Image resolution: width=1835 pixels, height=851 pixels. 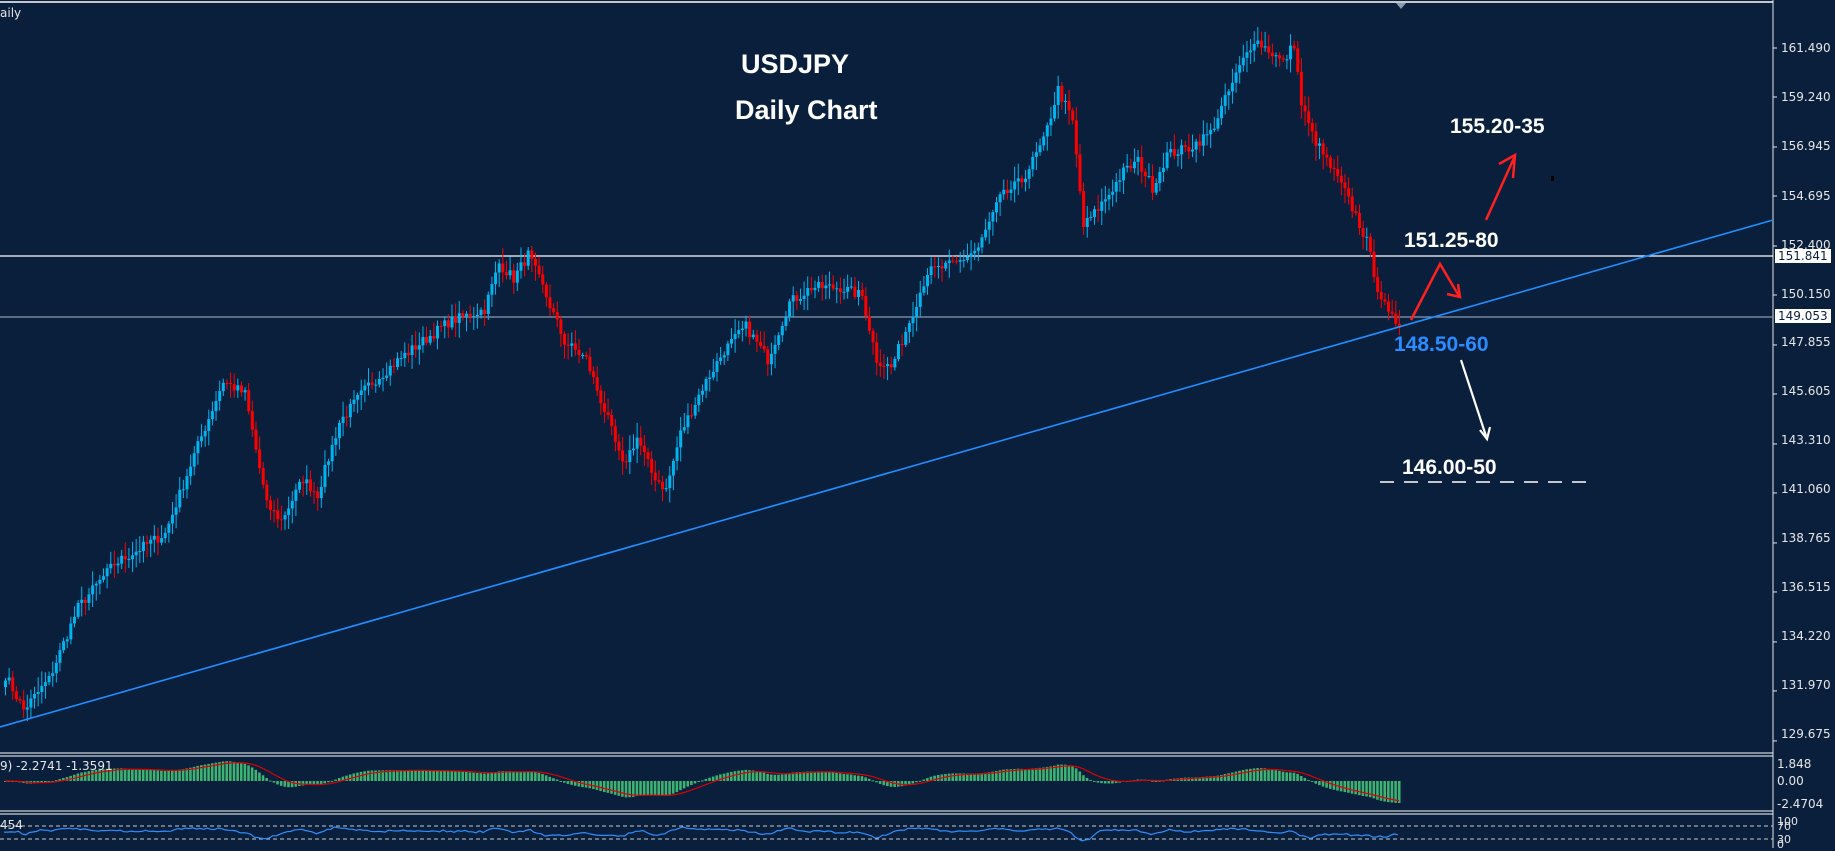 What do you see at coordinates (1806, 685) in the screenshot?
I see `price-tick: 131.970` at bounding box center [1806, 685].